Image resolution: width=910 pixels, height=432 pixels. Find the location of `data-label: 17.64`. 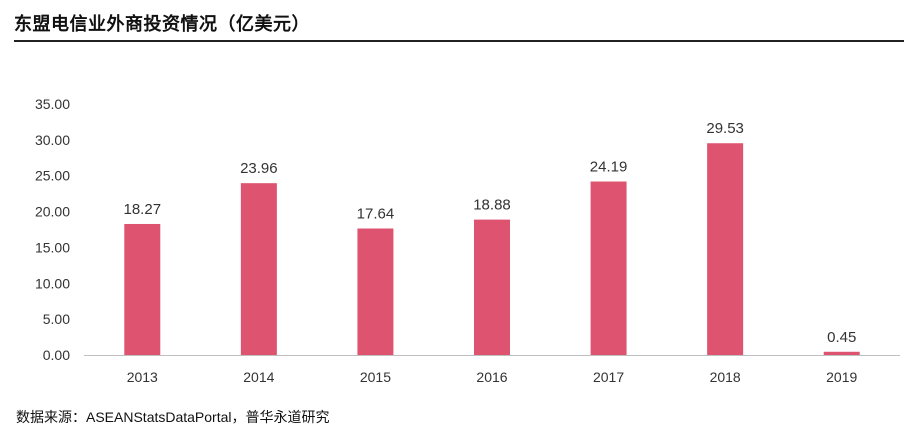

data-label: 17.64 is located at coordinates (376, 213).